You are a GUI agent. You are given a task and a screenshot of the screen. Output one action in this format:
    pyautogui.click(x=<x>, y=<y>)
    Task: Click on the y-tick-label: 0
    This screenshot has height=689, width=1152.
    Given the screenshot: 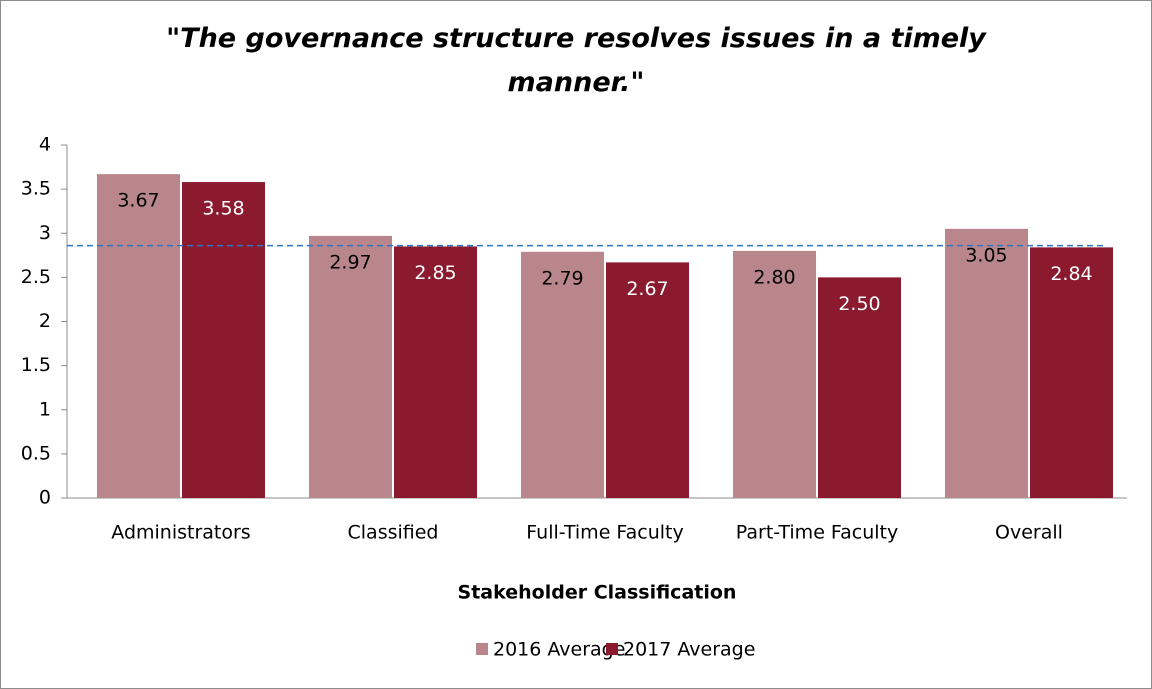 What is the action you would take?
    pyautogui.click(x=45, y=498)
    